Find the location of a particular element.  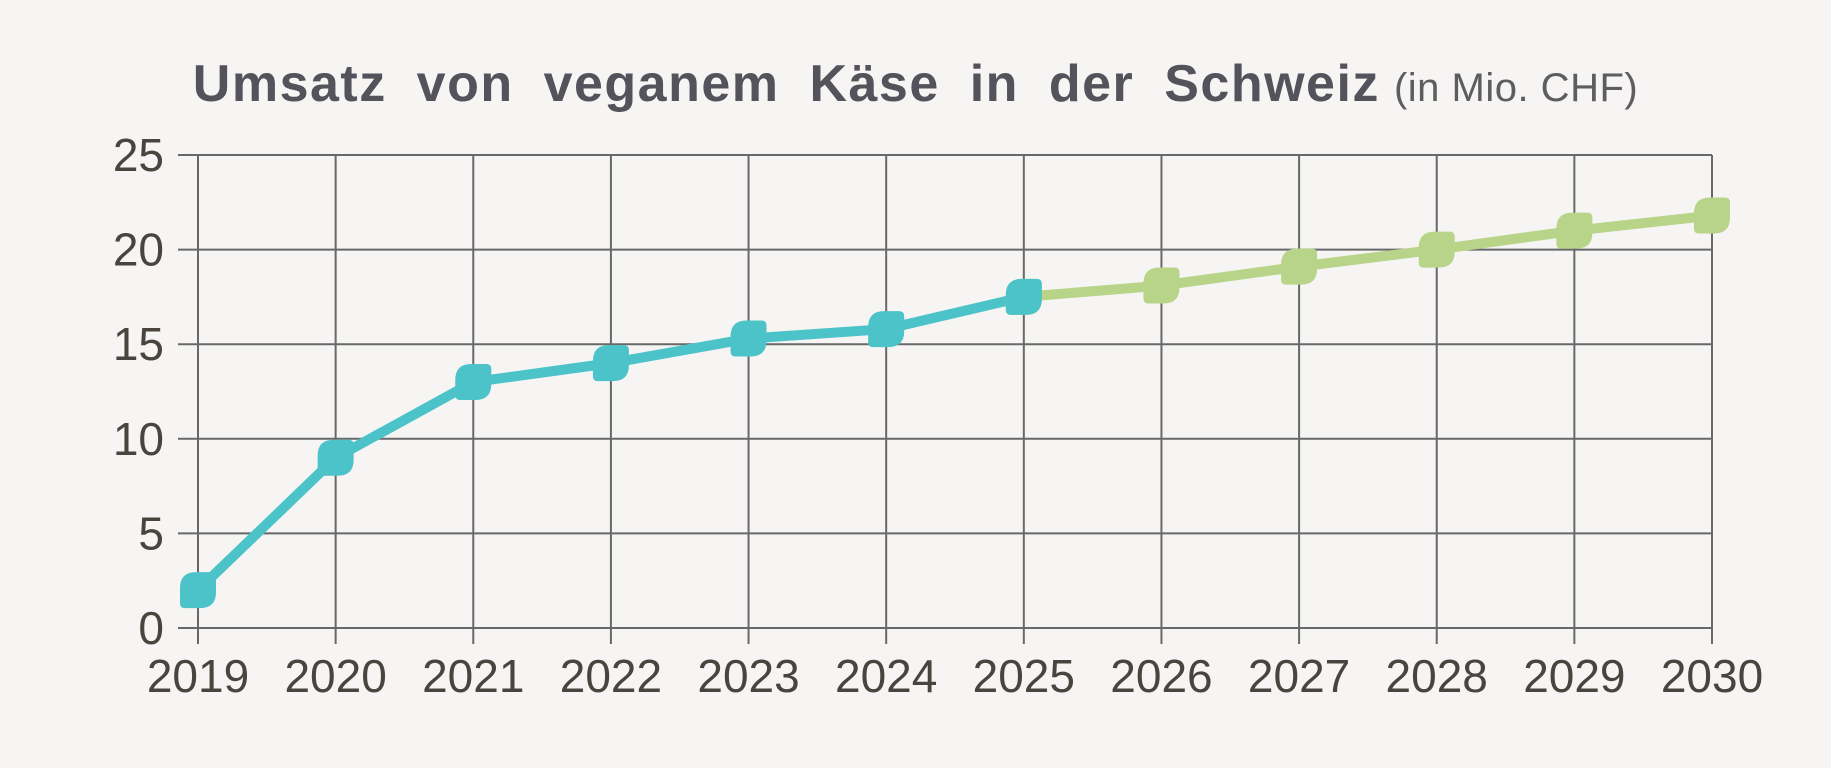

x-axis-tick-label: 2023 is located at coordinates (748, 676).